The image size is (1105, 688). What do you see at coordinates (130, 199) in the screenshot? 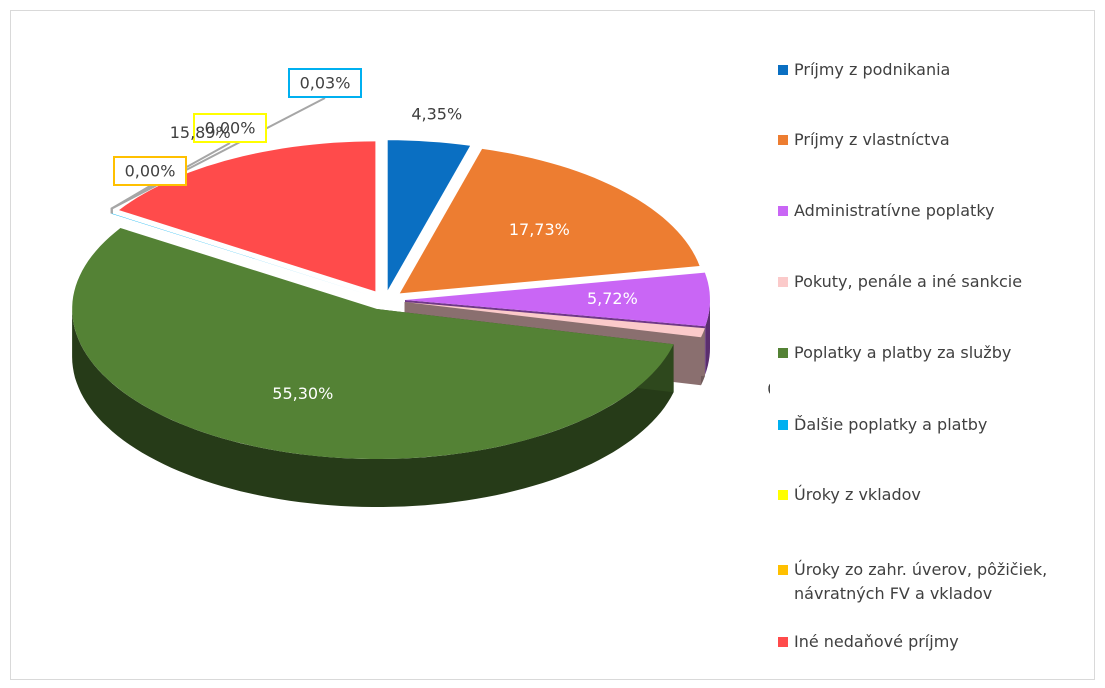
I see `leader-line` at bounding box center [130, 199].